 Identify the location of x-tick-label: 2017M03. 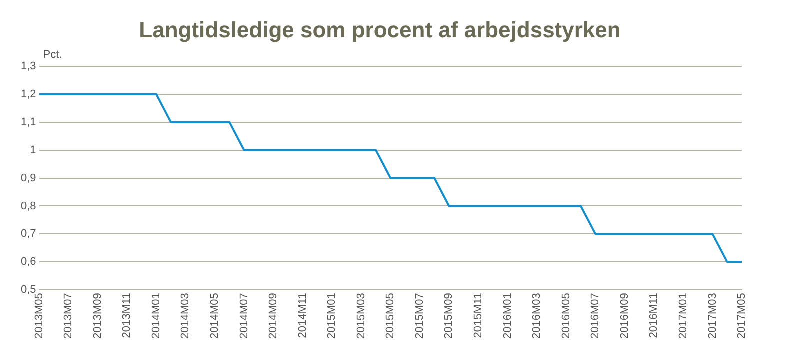
(712, 316).